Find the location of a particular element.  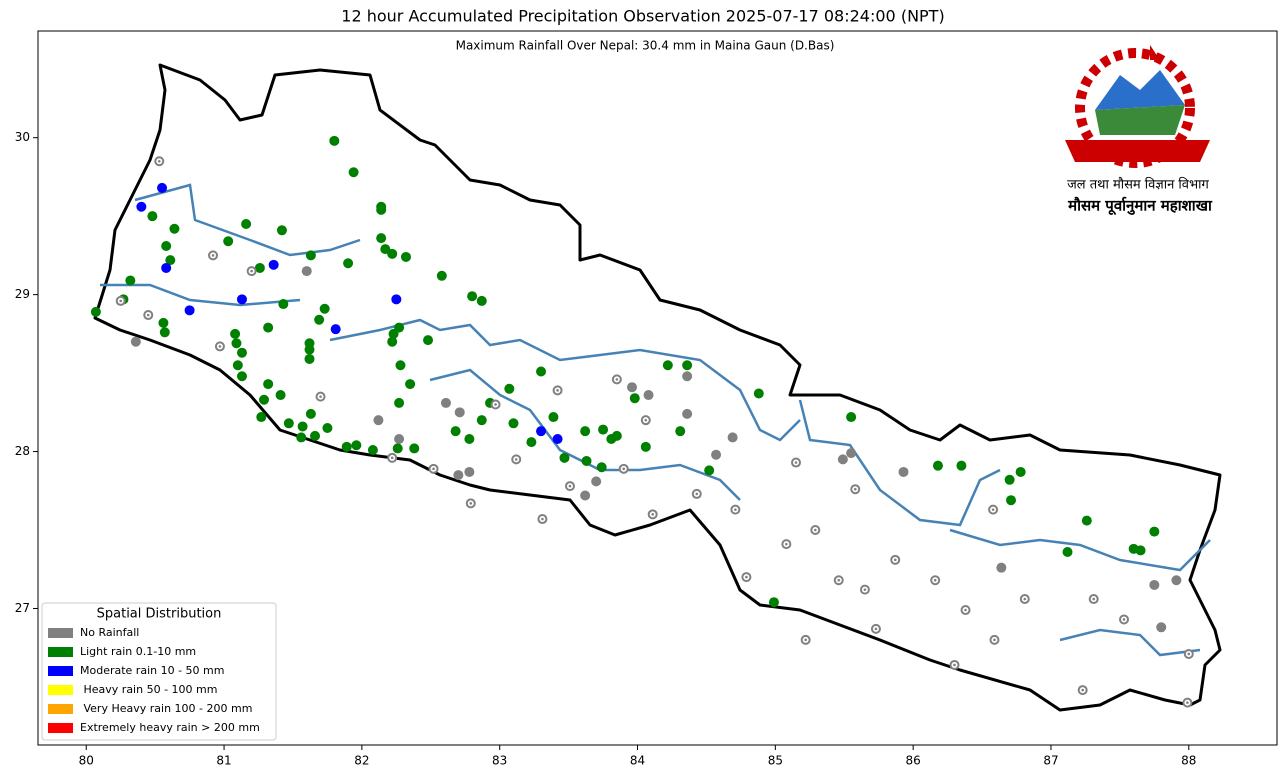

y-tick-label: 29 is located at coordinates (22, 294).